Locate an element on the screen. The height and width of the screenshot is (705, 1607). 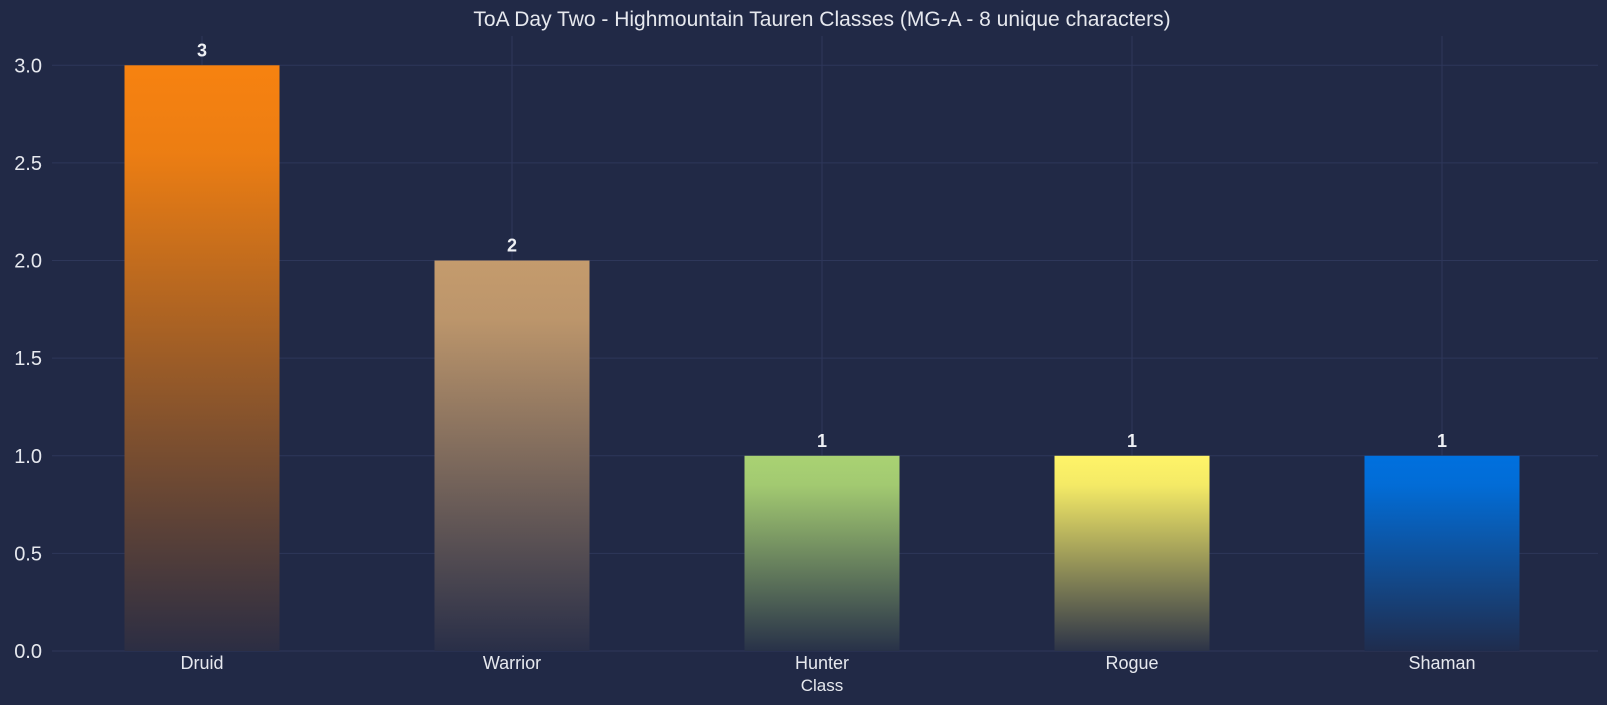
y-tick-label: 1.0 is located at coordinates (28, 457).